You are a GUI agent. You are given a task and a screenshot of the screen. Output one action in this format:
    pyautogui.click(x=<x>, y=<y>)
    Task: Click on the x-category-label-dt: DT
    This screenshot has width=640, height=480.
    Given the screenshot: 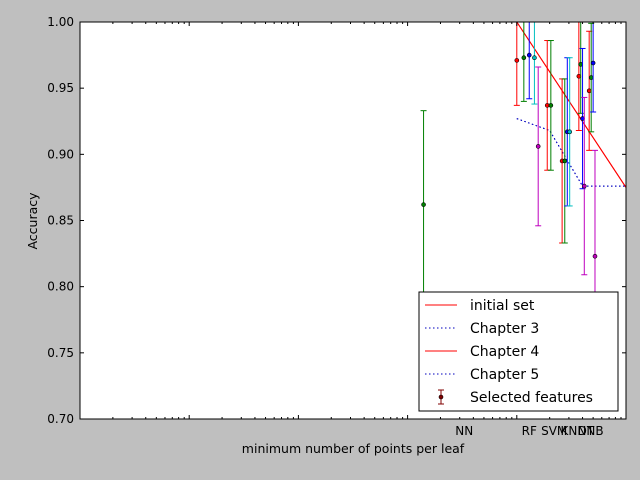 What is the action you would take?
    pyautogui.click(x=586, y=431)
    